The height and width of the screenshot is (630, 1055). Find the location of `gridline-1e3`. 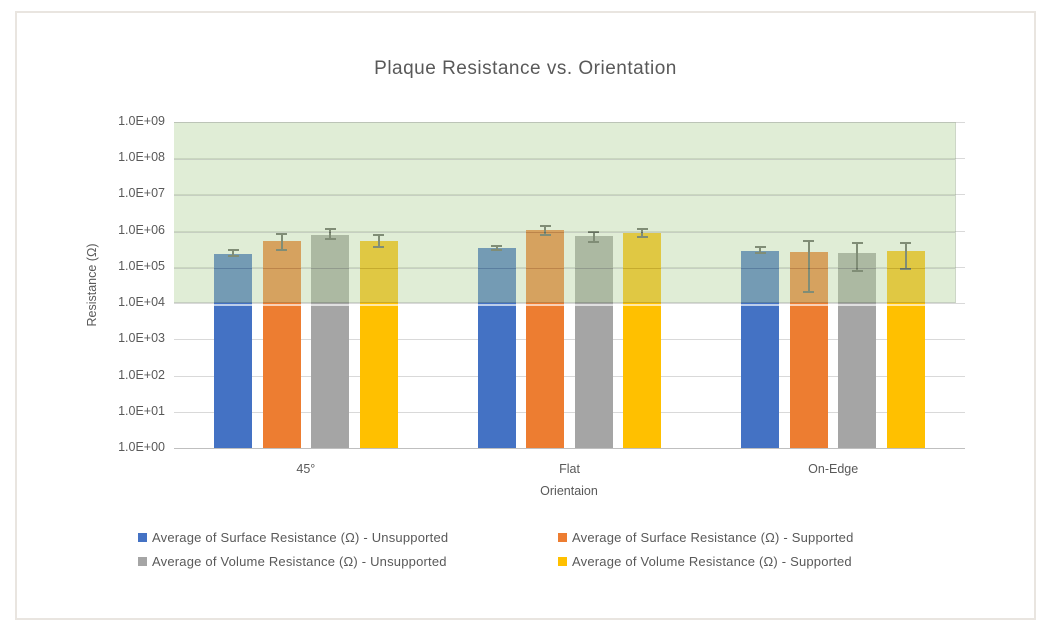

gridline-1e3 is located at coordinates (569, 340).